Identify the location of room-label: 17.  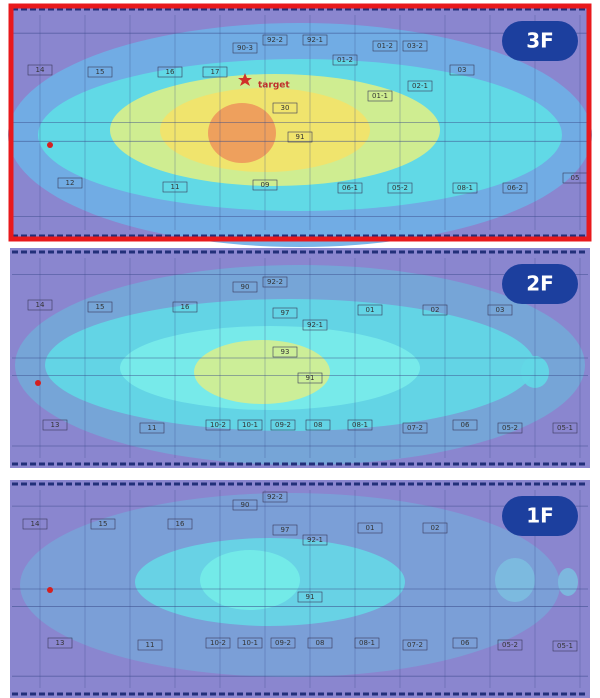
(215, 72).